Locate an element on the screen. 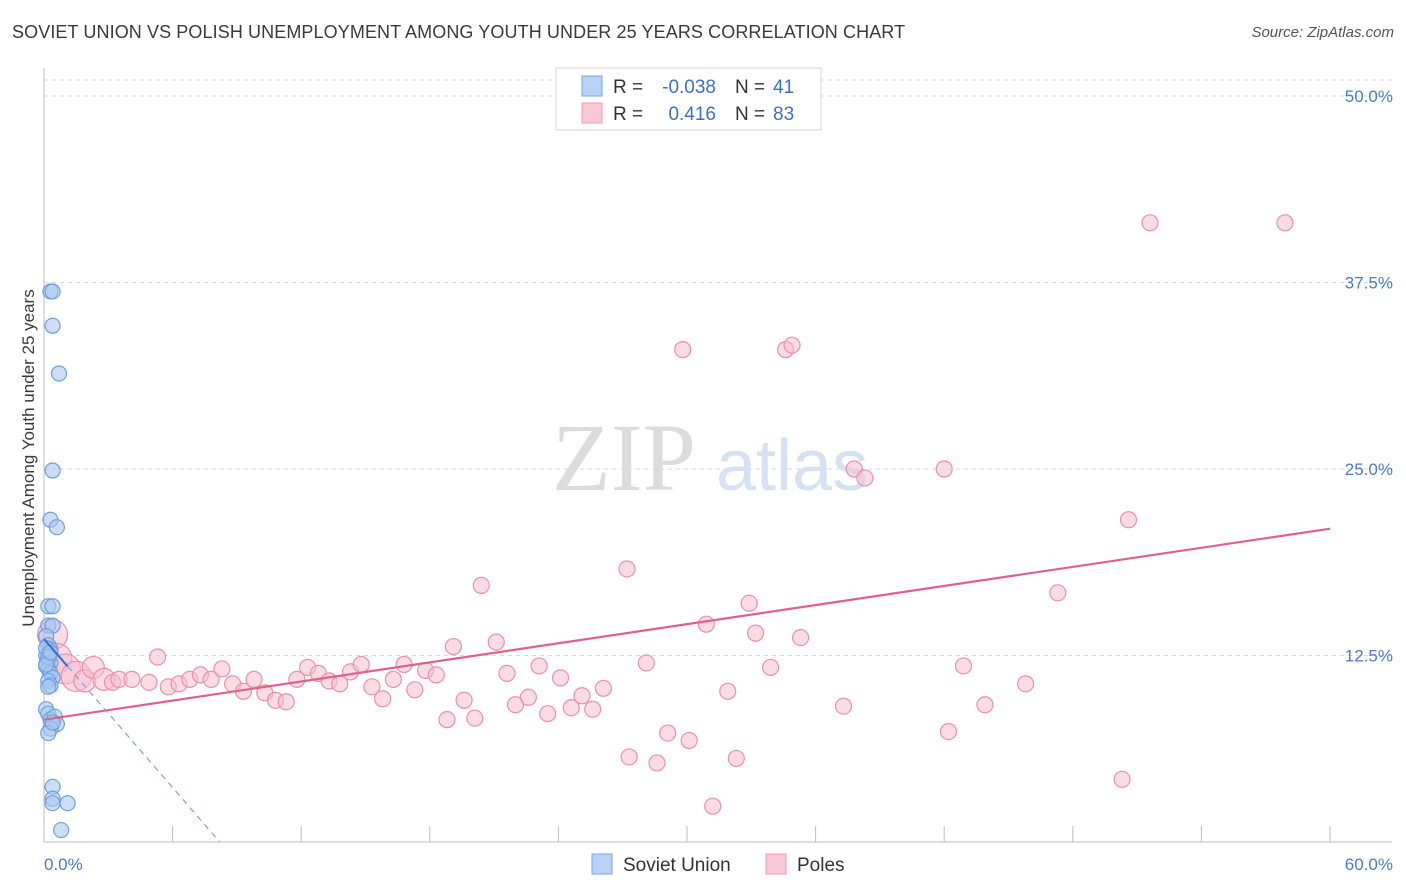 The image size is (1406, 892). legend-n-value-2: 83 is located at coordinates (783, 114).